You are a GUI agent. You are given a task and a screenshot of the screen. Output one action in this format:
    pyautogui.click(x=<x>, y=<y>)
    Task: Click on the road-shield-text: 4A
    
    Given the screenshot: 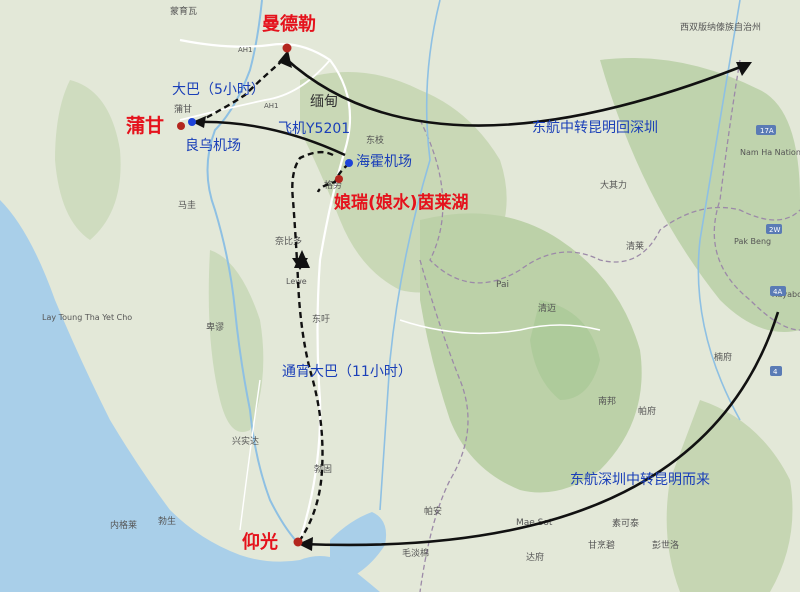 What is the action you would take?
    pyautogui.click(x=777, y=292)
    